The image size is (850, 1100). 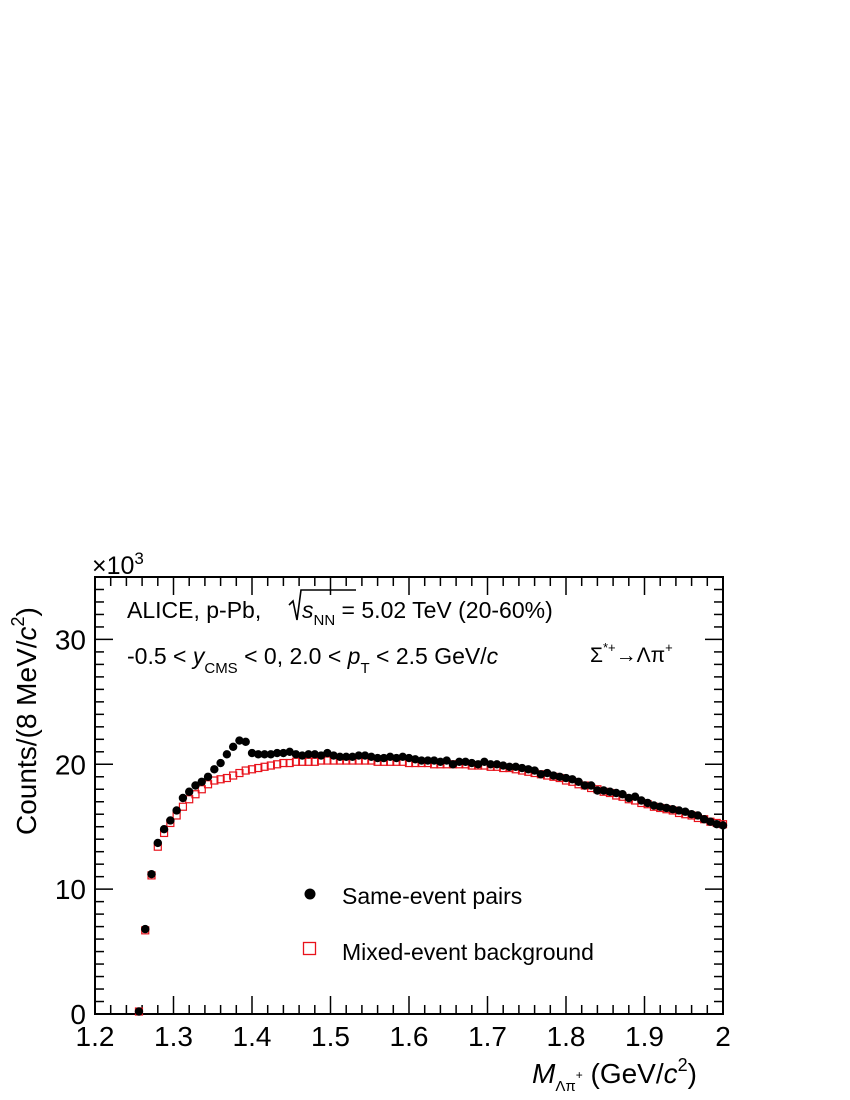 What do you see at coordinates (70, 639) in the screenshot?
I see `y-tick-label: 30` at bounding box center [70, 639].